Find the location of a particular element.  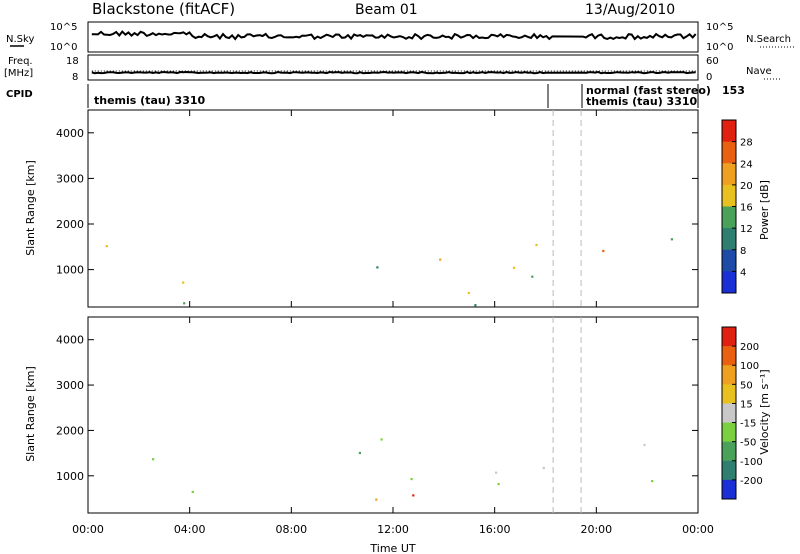

colorbar-tick-label: 4 is located at coordinates (743, 272).